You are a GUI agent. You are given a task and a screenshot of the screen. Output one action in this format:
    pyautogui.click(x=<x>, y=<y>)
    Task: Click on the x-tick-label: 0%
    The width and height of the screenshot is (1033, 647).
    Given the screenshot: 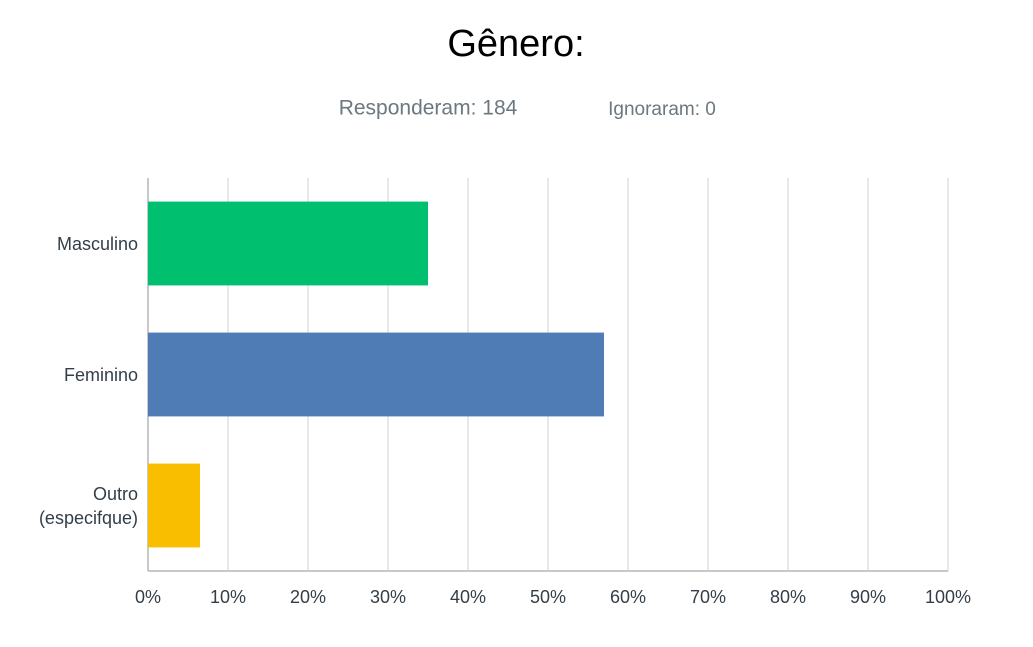 What is the action you would take?
    pyautogui.click(x=148, y=597)
    